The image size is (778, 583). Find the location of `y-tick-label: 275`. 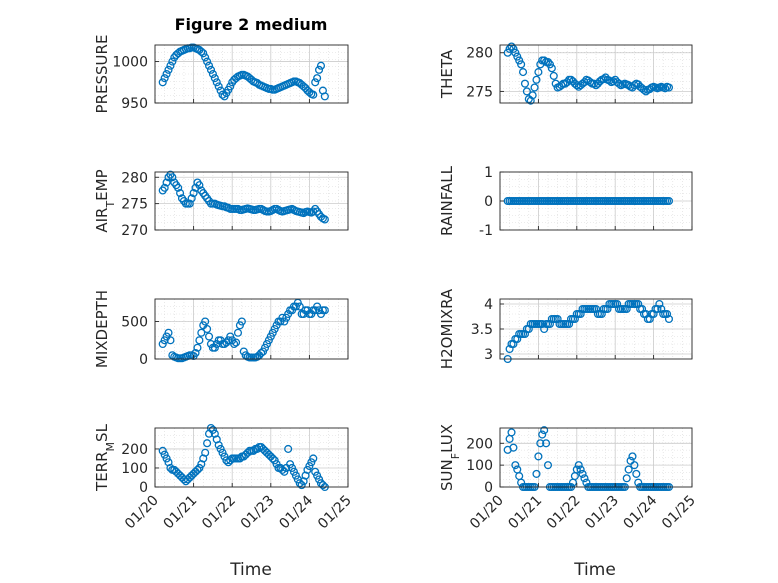

y-tick-label: 275 is located at coordinates (479, 92).